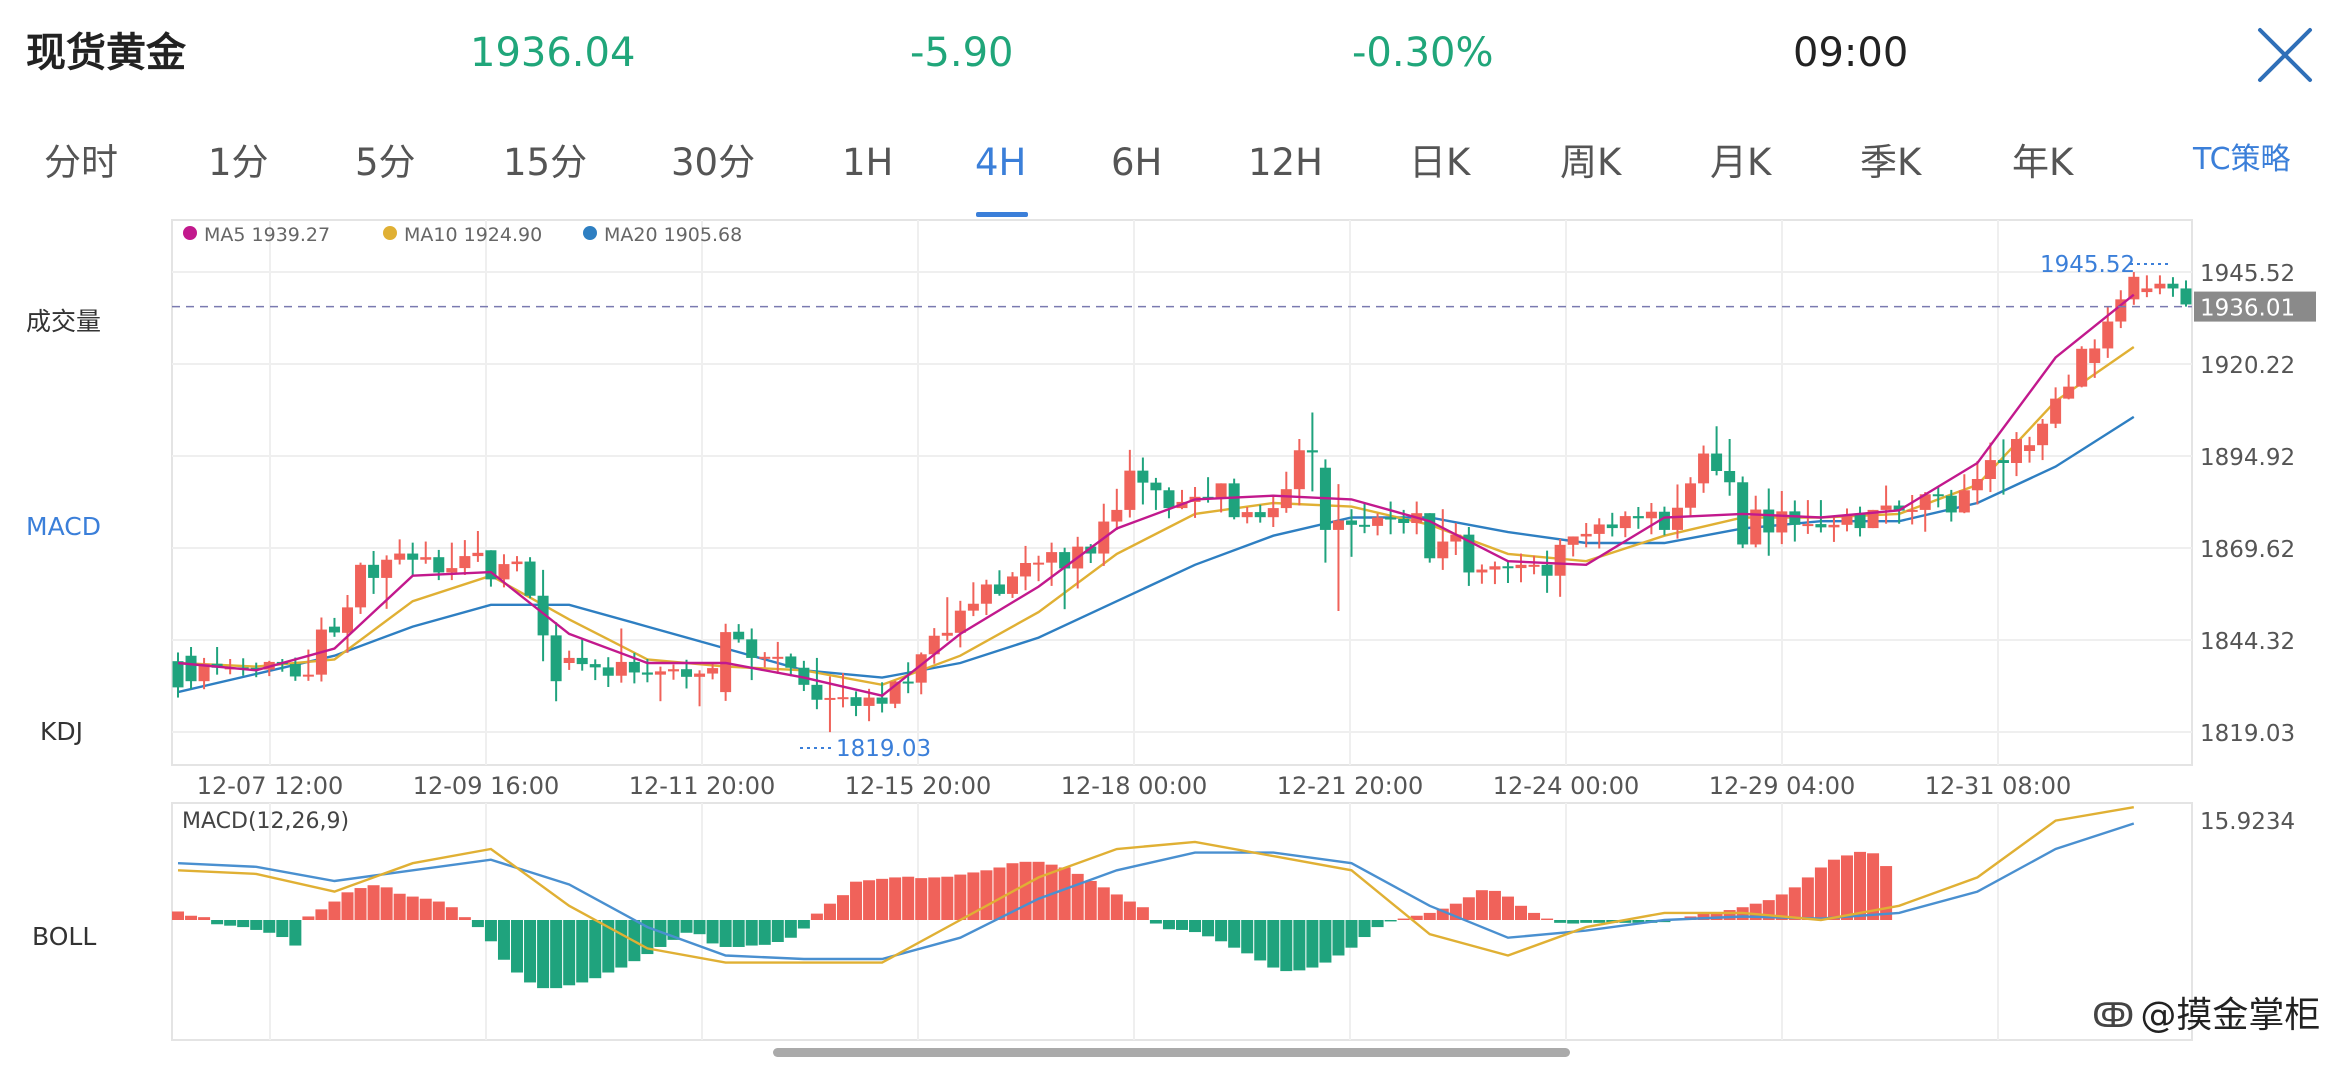  I want to click on y-tick-label: 1894.92, so click(2247, 458).